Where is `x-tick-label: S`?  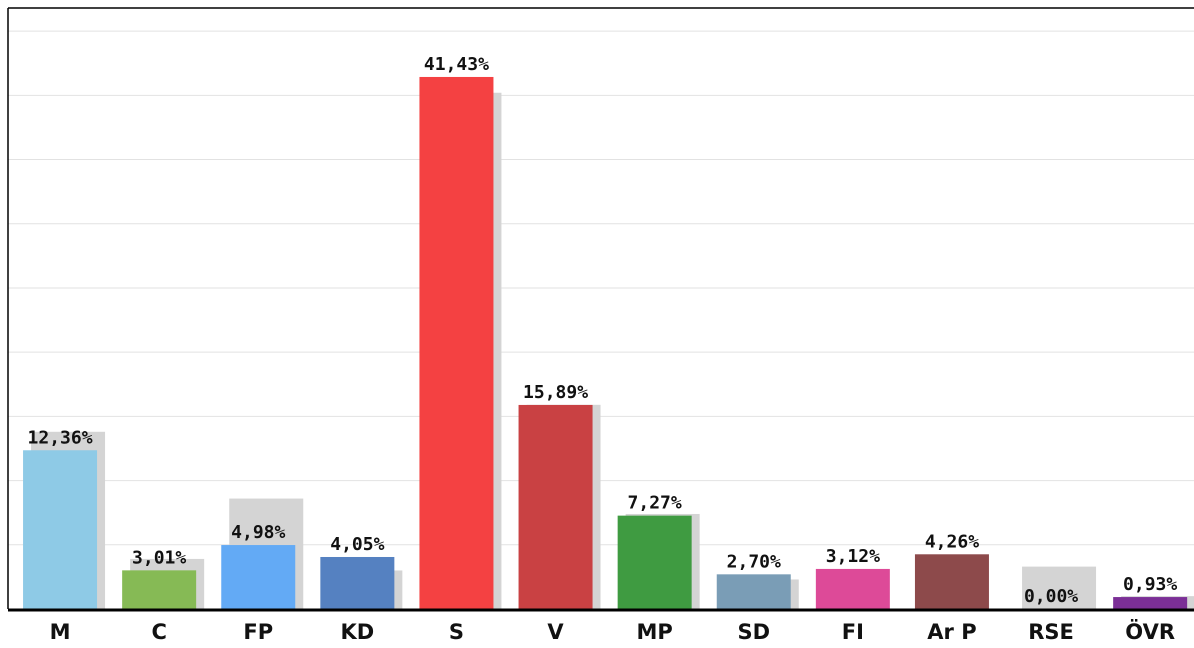
x-tick-label: S is located at coordinates (456, 632).